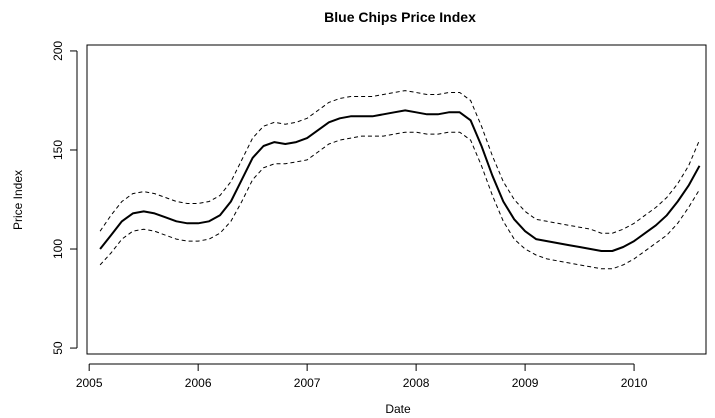 The height and width of the screenshot is (418, 715). What do you see at coordinates (416, 383) in the screenshot?
I see `x-tick-label: 2008` at bounding box center [416, 383].